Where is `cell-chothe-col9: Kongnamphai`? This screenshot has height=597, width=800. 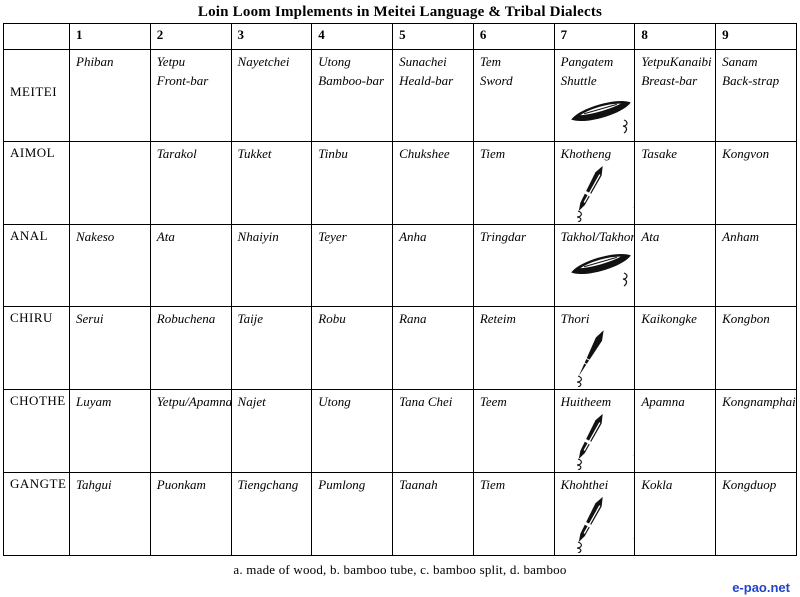
cell-chothe-col9: Kongnamphai is located at coordinates (756, 431).